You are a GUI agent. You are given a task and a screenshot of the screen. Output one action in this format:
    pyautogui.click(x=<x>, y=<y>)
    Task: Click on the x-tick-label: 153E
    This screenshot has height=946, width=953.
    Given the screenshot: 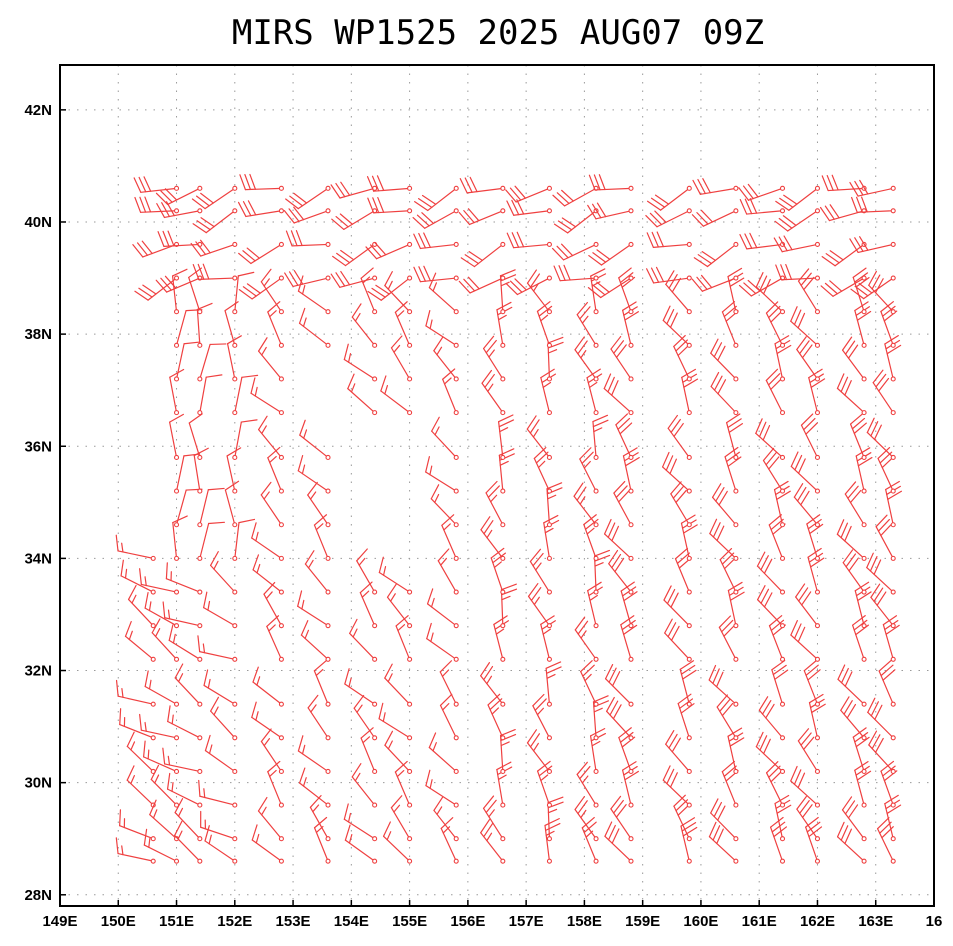 What is the action you would take?
    pyautogui.click(x=293, y=921)
    